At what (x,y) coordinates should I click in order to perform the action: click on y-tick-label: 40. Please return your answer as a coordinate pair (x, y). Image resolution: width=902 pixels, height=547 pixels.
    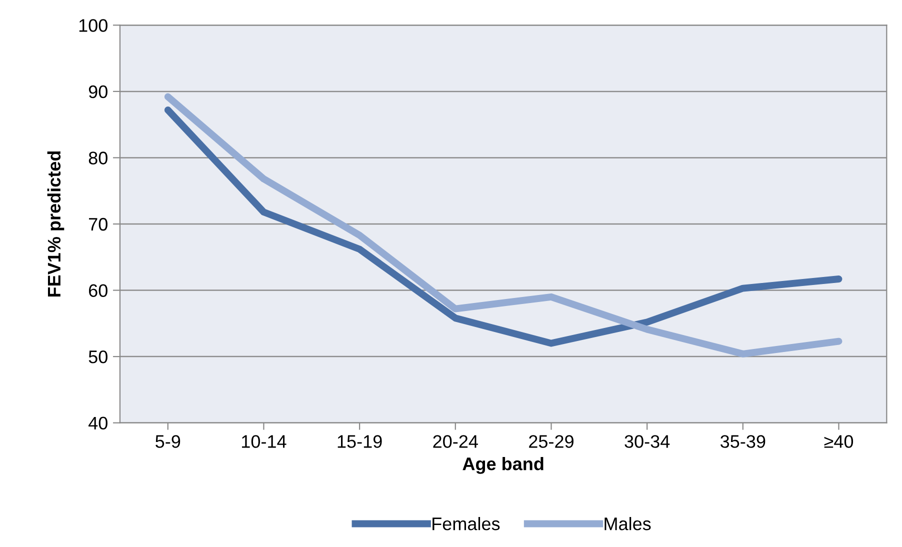
    Looking at the image, I should click on (98, 423).